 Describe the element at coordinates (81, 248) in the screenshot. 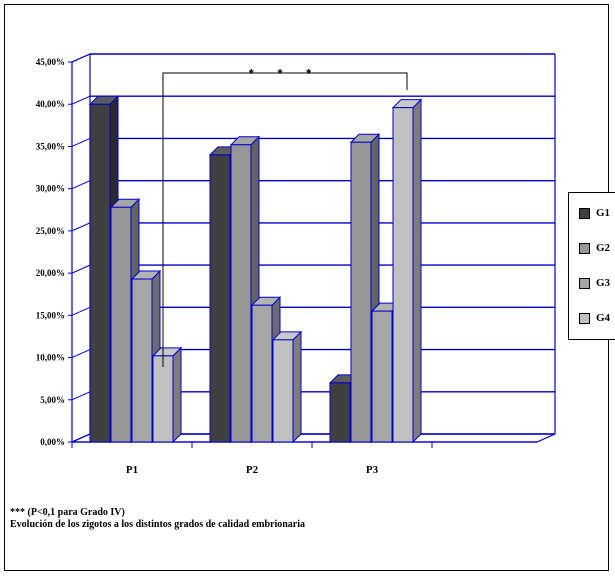

I see `side-wall` at that location.